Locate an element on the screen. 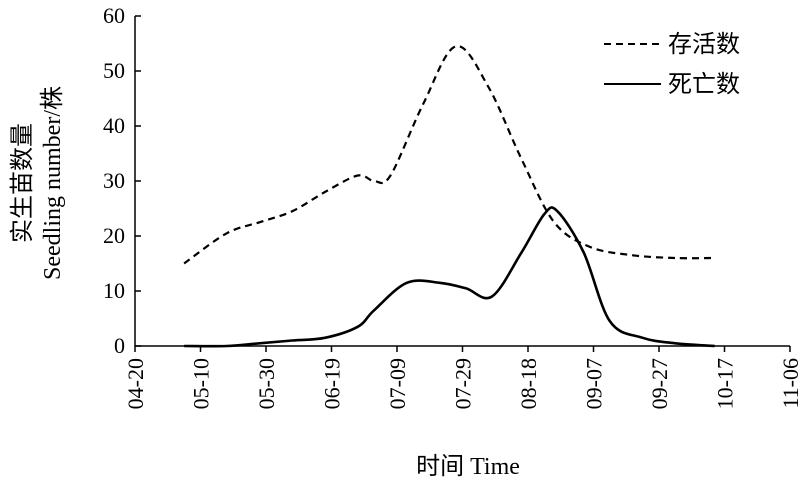  y-axis-label-cn: 实生苗数量 is located at coordinates (22, 183).